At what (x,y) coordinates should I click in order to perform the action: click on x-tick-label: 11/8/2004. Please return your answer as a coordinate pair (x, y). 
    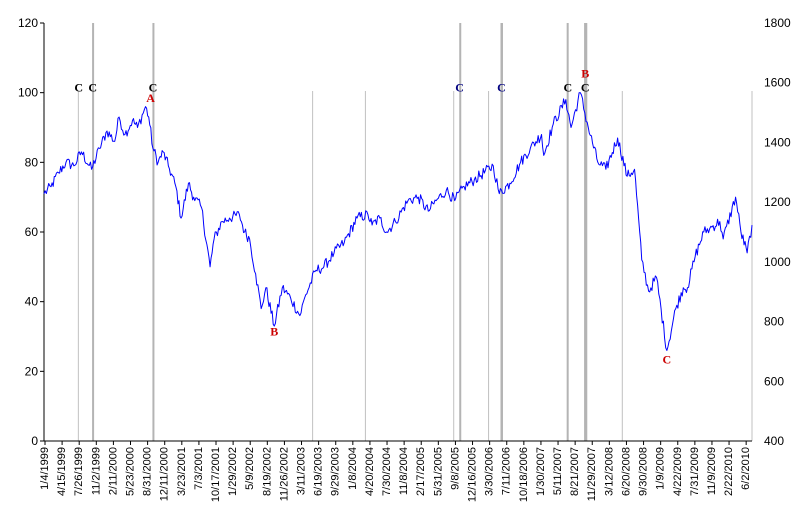
    Looking at the image, I should click on (404, 471).